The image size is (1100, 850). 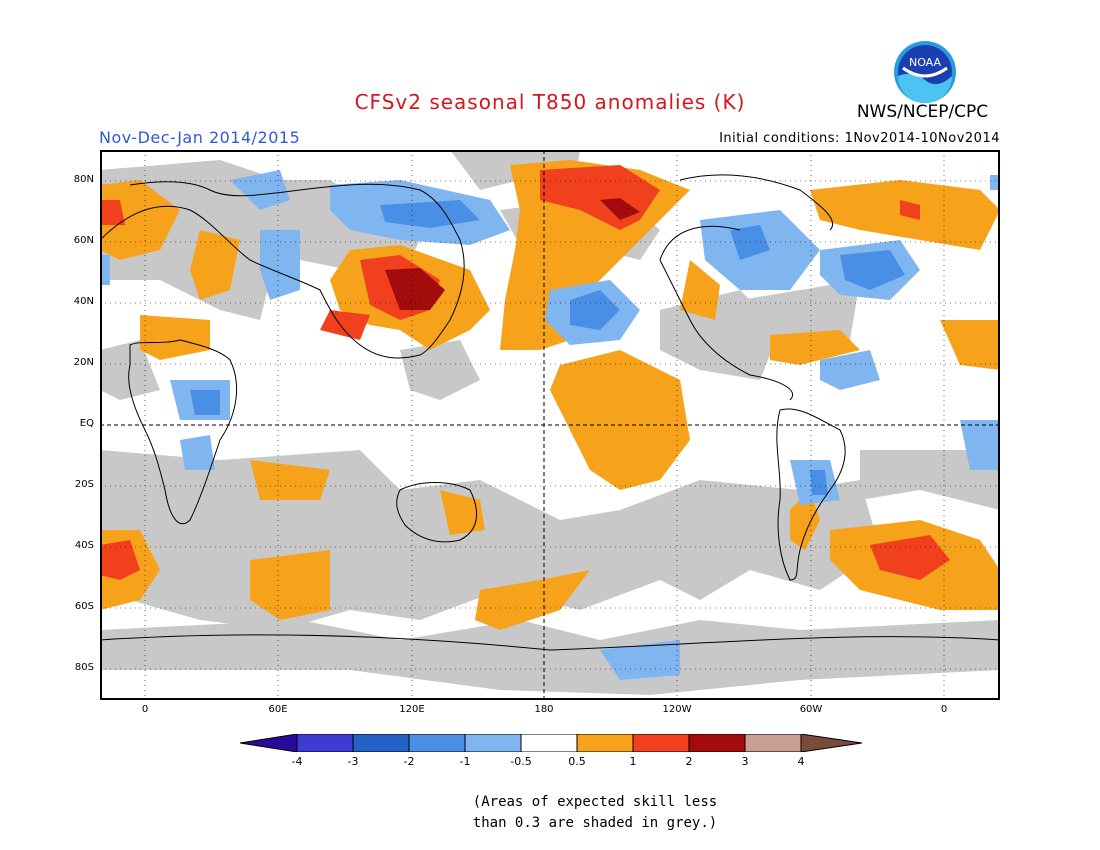 What do you see at coordinates (595, 823) in the screenshot?
I see `skill-note-line: than 0.3 are shaded in grey.)` at bounding box center [595, 823].